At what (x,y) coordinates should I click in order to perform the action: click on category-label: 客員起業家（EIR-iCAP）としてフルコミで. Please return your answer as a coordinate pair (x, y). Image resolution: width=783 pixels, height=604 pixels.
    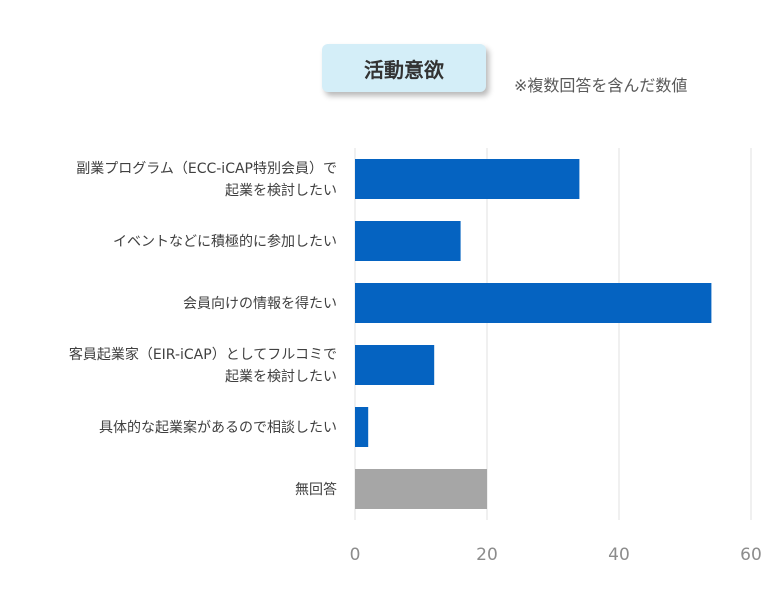
    Looking at the image, I should click on (203, 354).